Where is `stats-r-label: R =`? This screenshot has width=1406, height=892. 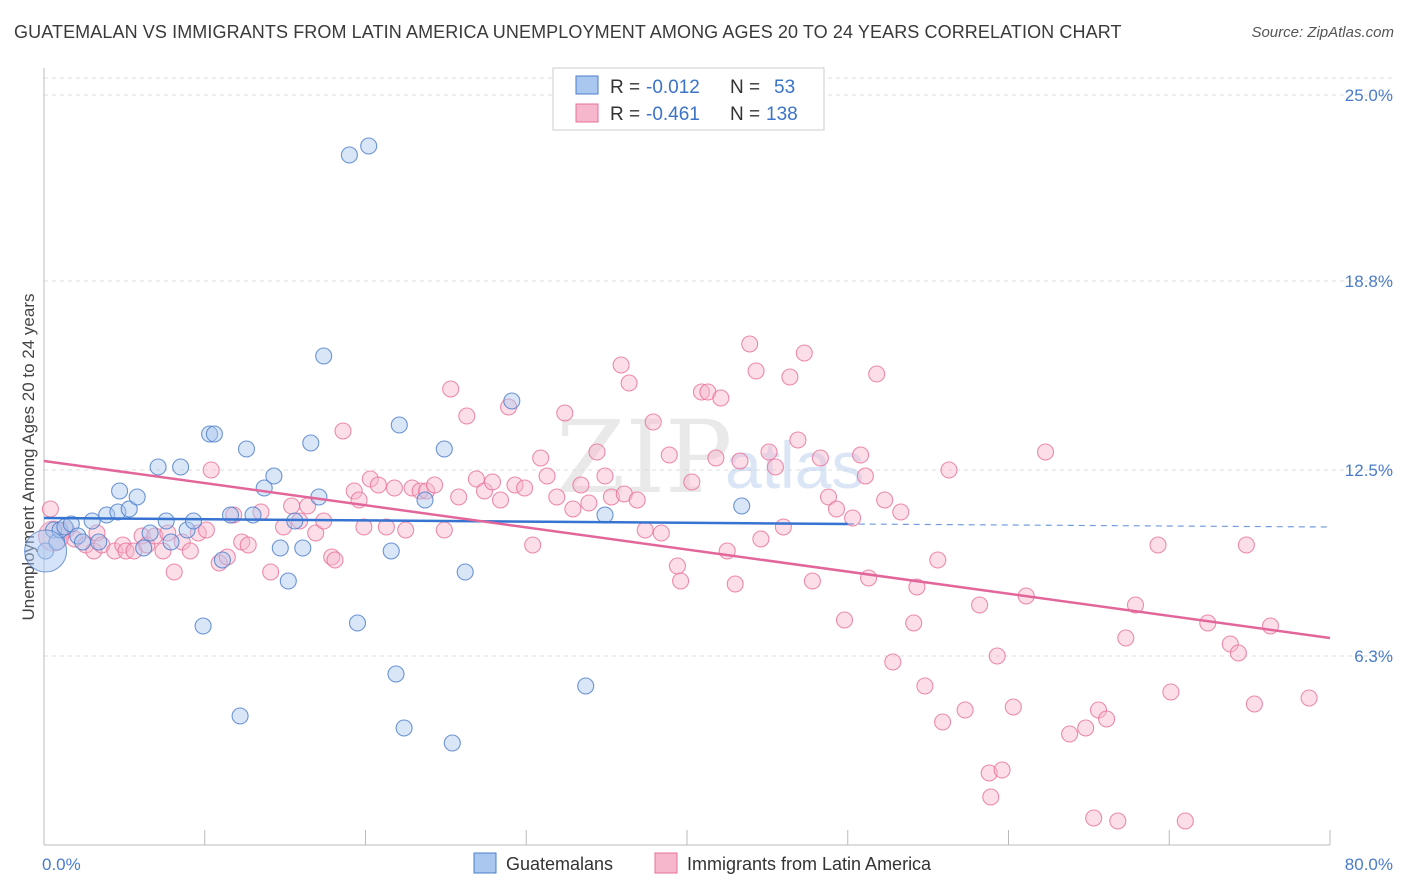 stats-r-label: R = is located at coordinates (625, 114).